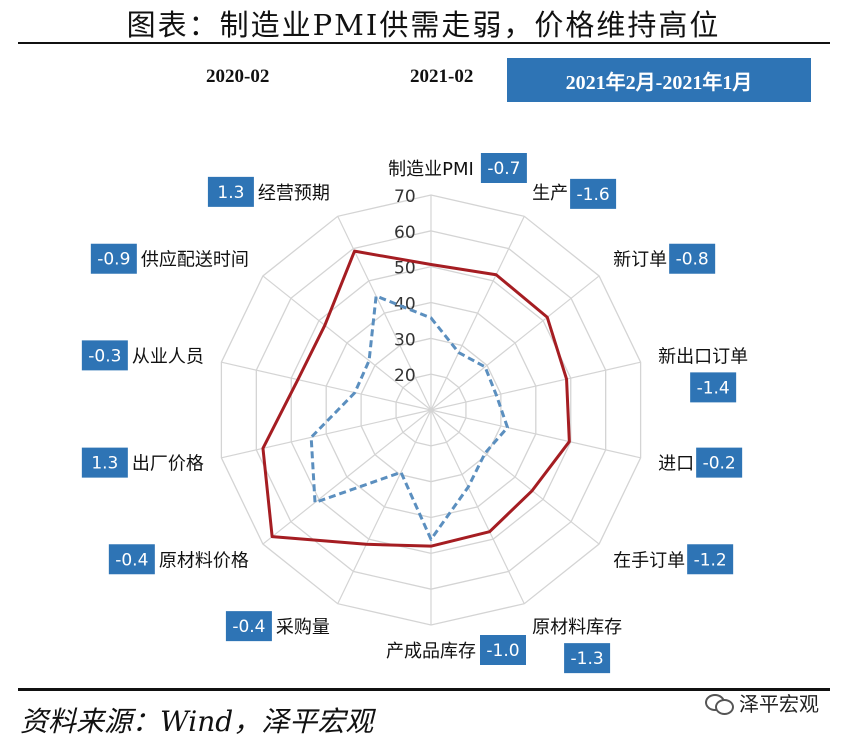 The image size is (847, 740). I want to click on axis-label: 经营预期, so click(294, 193).